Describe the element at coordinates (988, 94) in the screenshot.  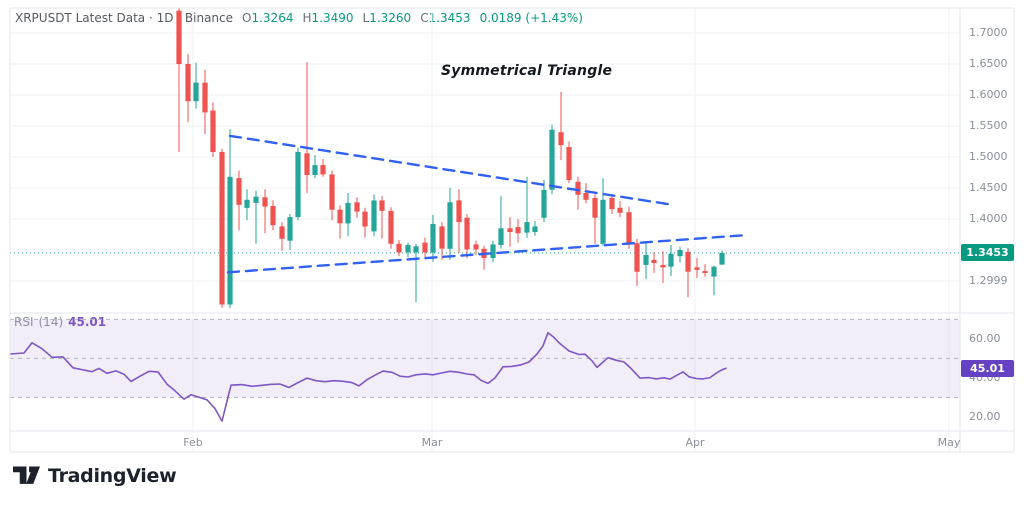
I see `price-tick-label: 1.6000` at that location.